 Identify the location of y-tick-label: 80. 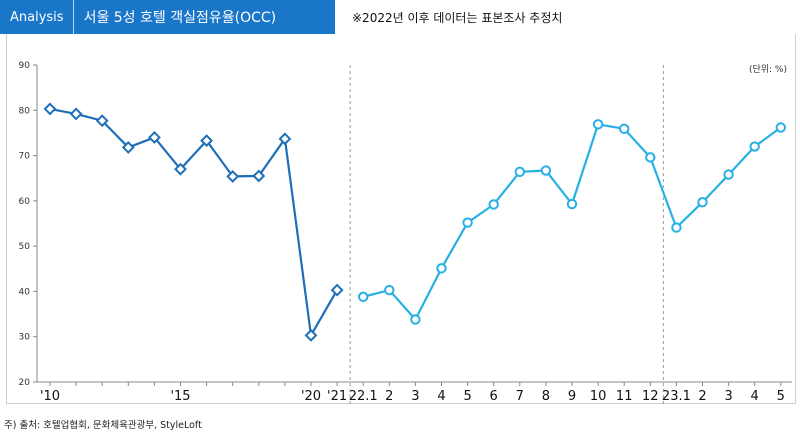
(25, 111).